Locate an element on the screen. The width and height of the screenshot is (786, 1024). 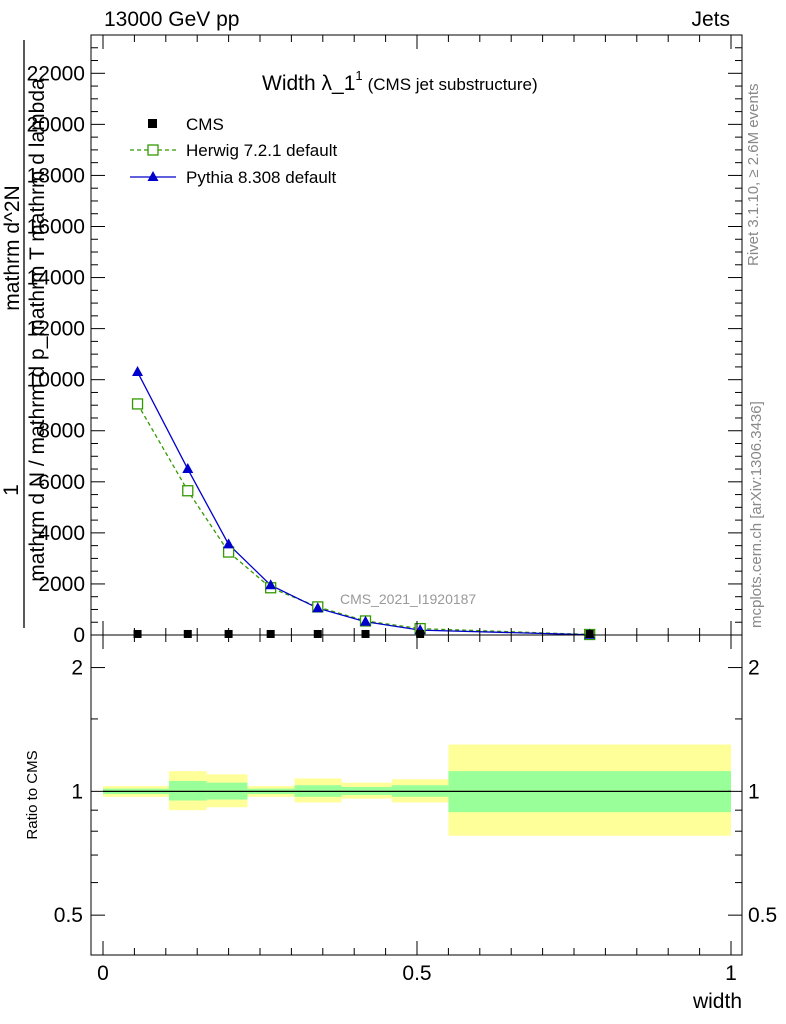
legend-pythia-marker is located at coordinates (153, 176).